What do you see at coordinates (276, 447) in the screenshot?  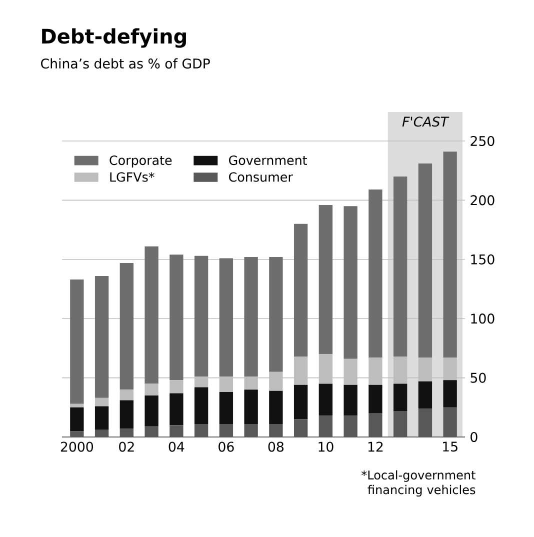 I see `x-tick-label: 08` at bounding box center [276, 447].